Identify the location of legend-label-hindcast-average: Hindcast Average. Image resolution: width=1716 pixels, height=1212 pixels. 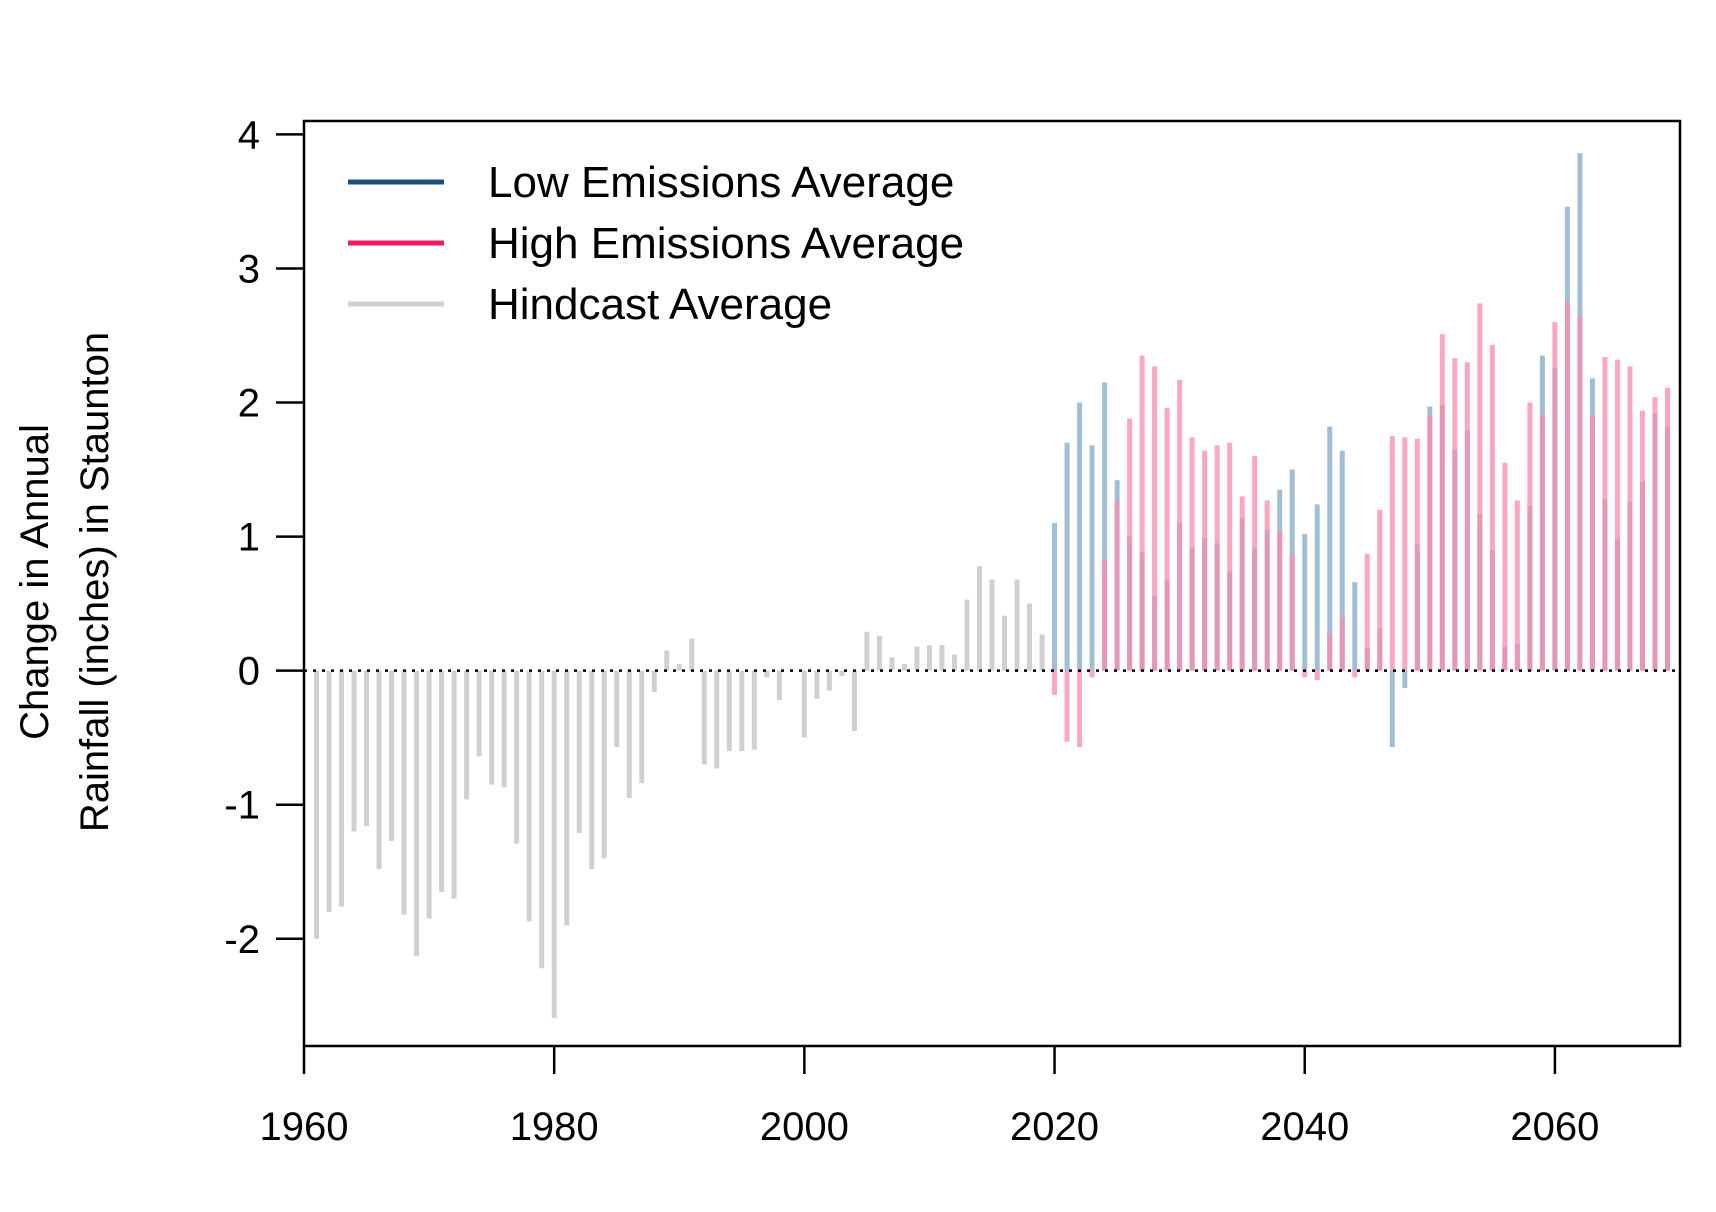
(660, 304).